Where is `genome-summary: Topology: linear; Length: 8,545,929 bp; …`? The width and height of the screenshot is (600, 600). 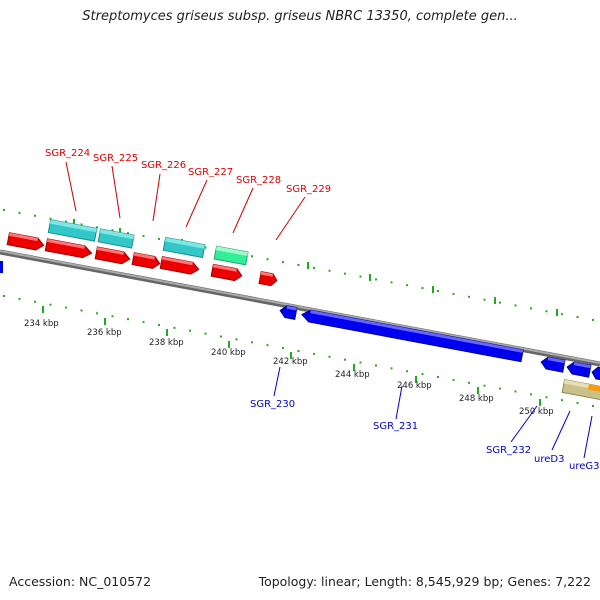 genome-summary: Topology: linear; Length: 8,545,929 bp; … is located at coordinates (424, 581).